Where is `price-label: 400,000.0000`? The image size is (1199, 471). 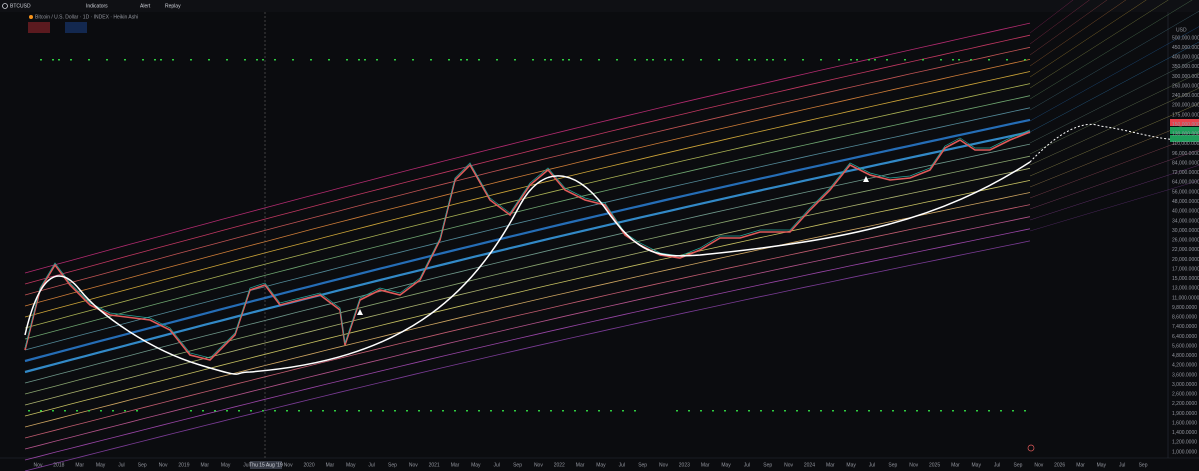
price-label: 400,000.0000 is located at coordinates (1185, 58).